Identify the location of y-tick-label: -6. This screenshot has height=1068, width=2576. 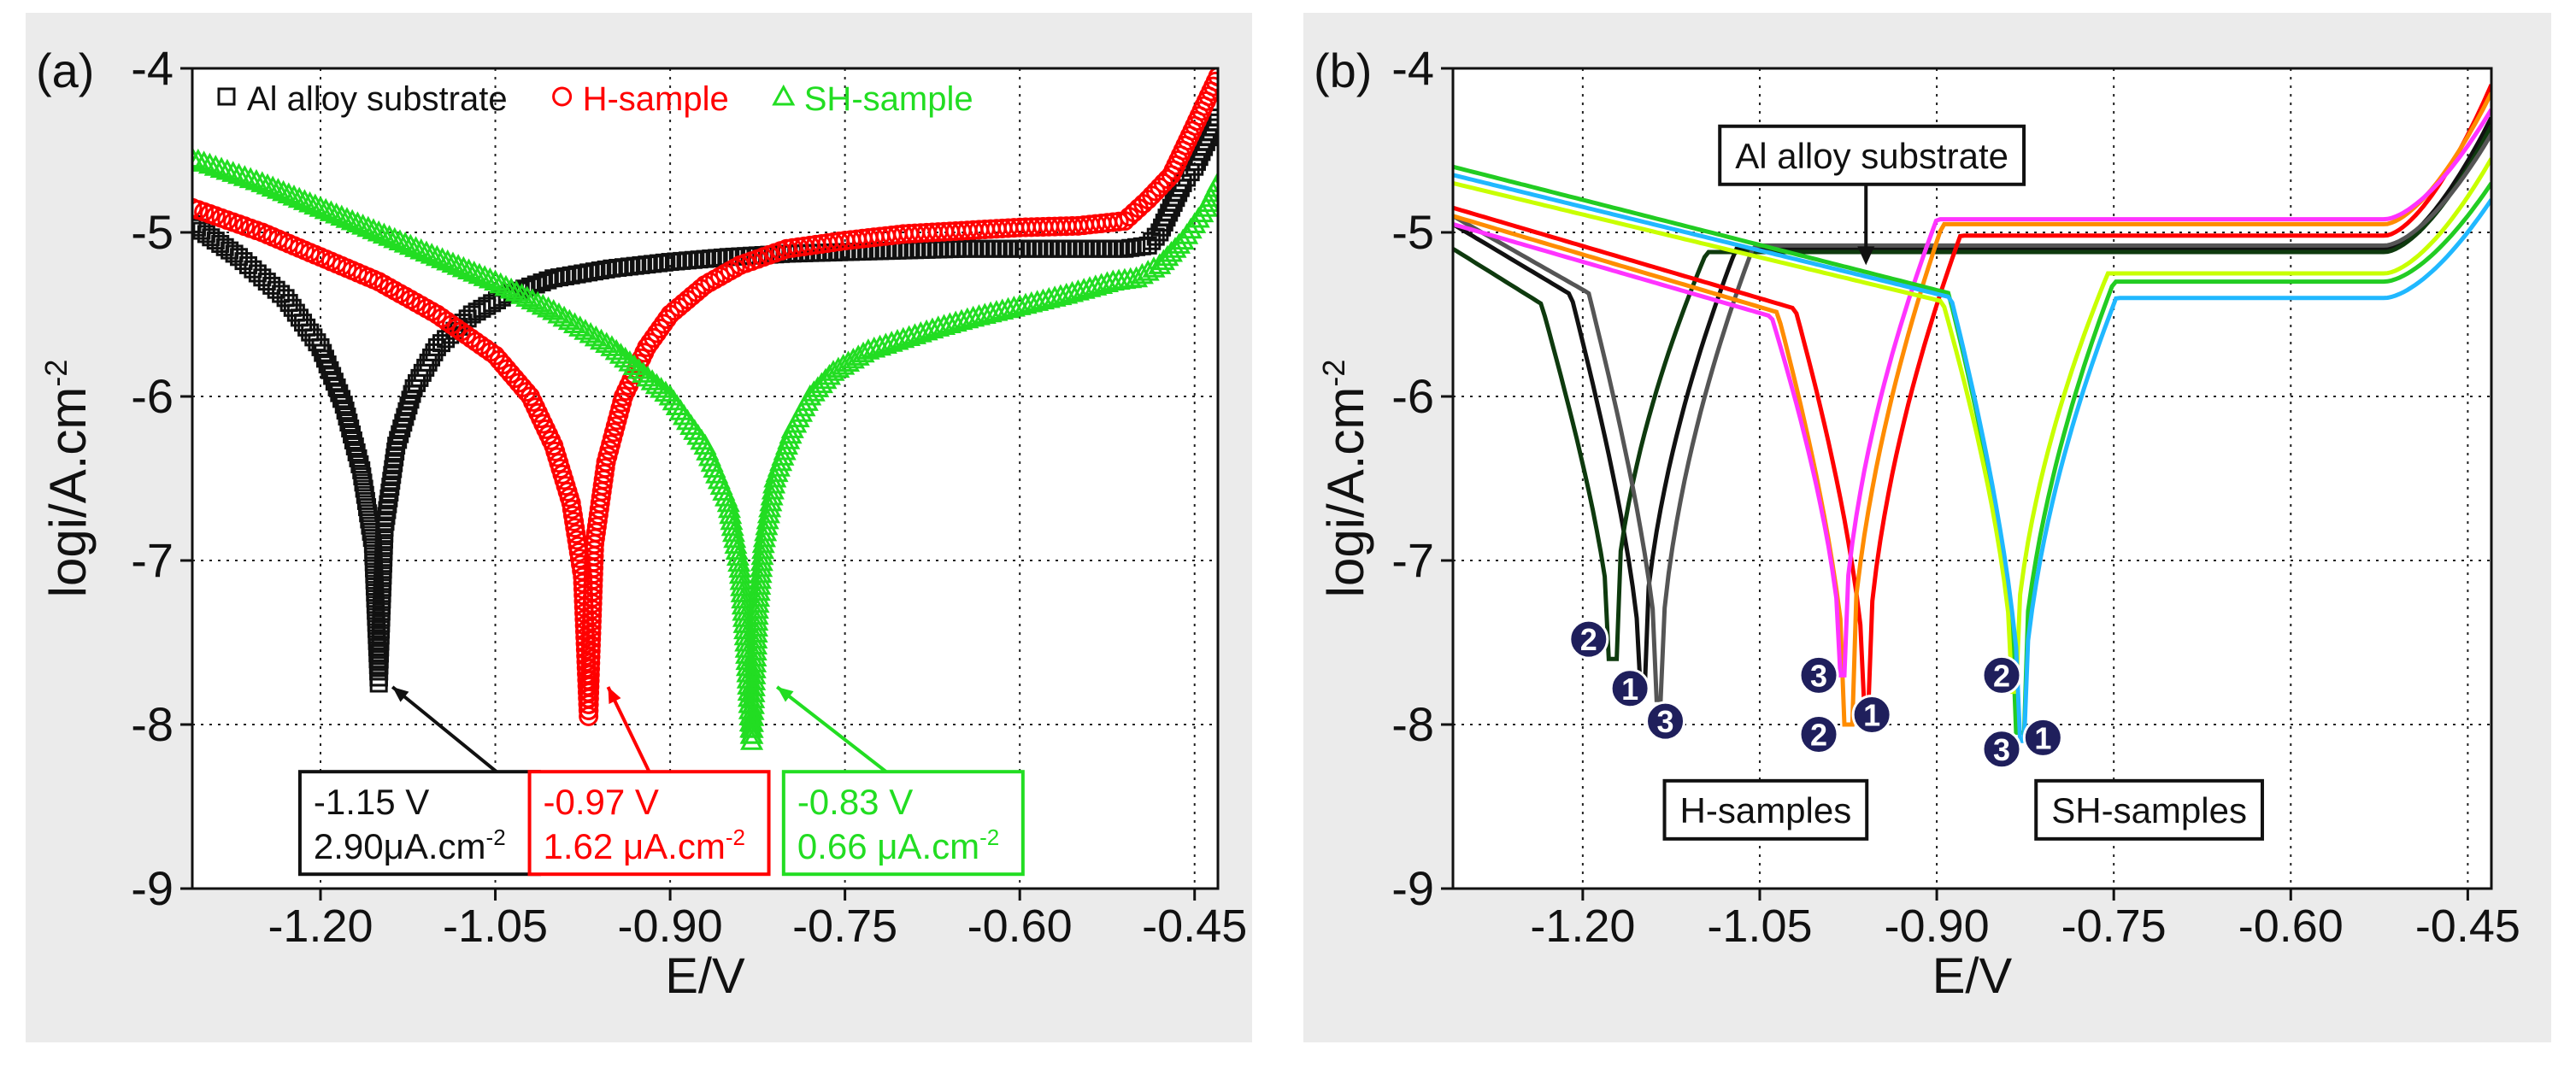
(1412, 396).